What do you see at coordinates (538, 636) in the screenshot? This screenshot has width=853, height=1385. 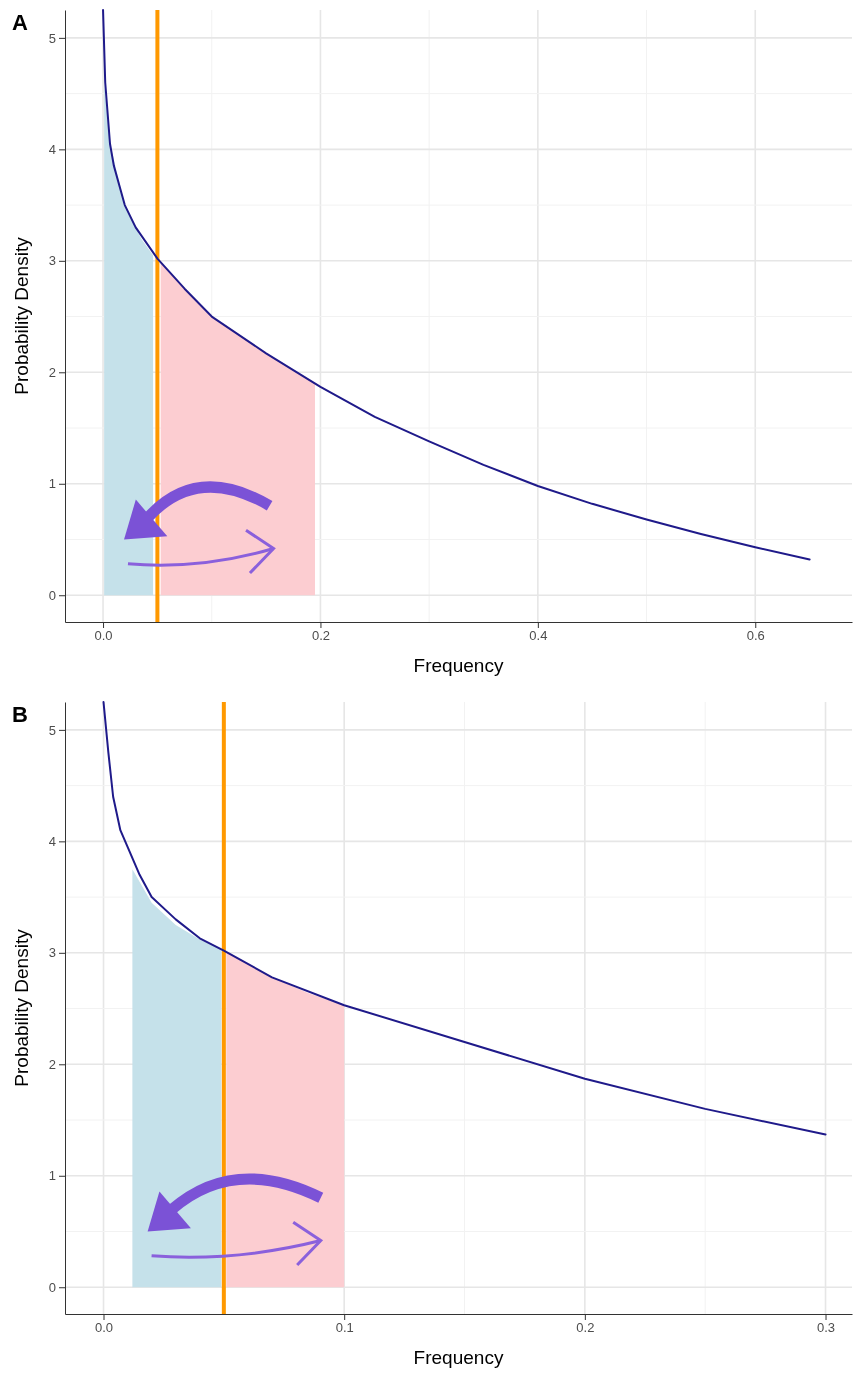 I see `x-tick-label: 0.4` at bounding box center [538, 636].